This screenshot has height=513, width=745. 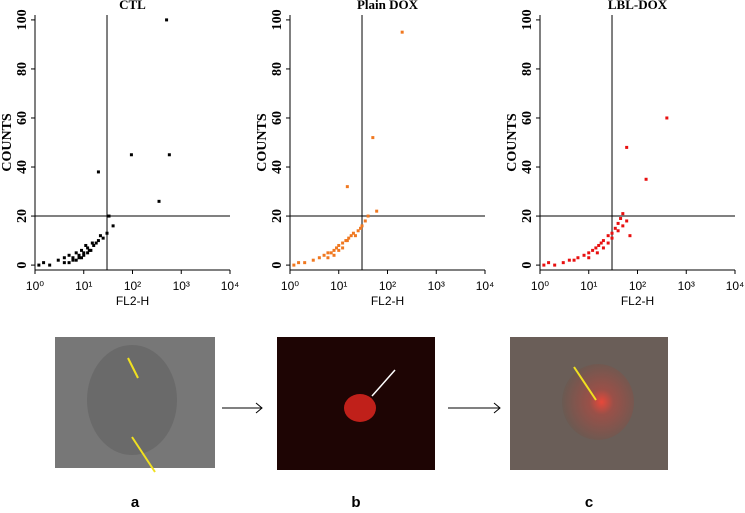 I want to click on arrow-head, so click(x=497, y=408).